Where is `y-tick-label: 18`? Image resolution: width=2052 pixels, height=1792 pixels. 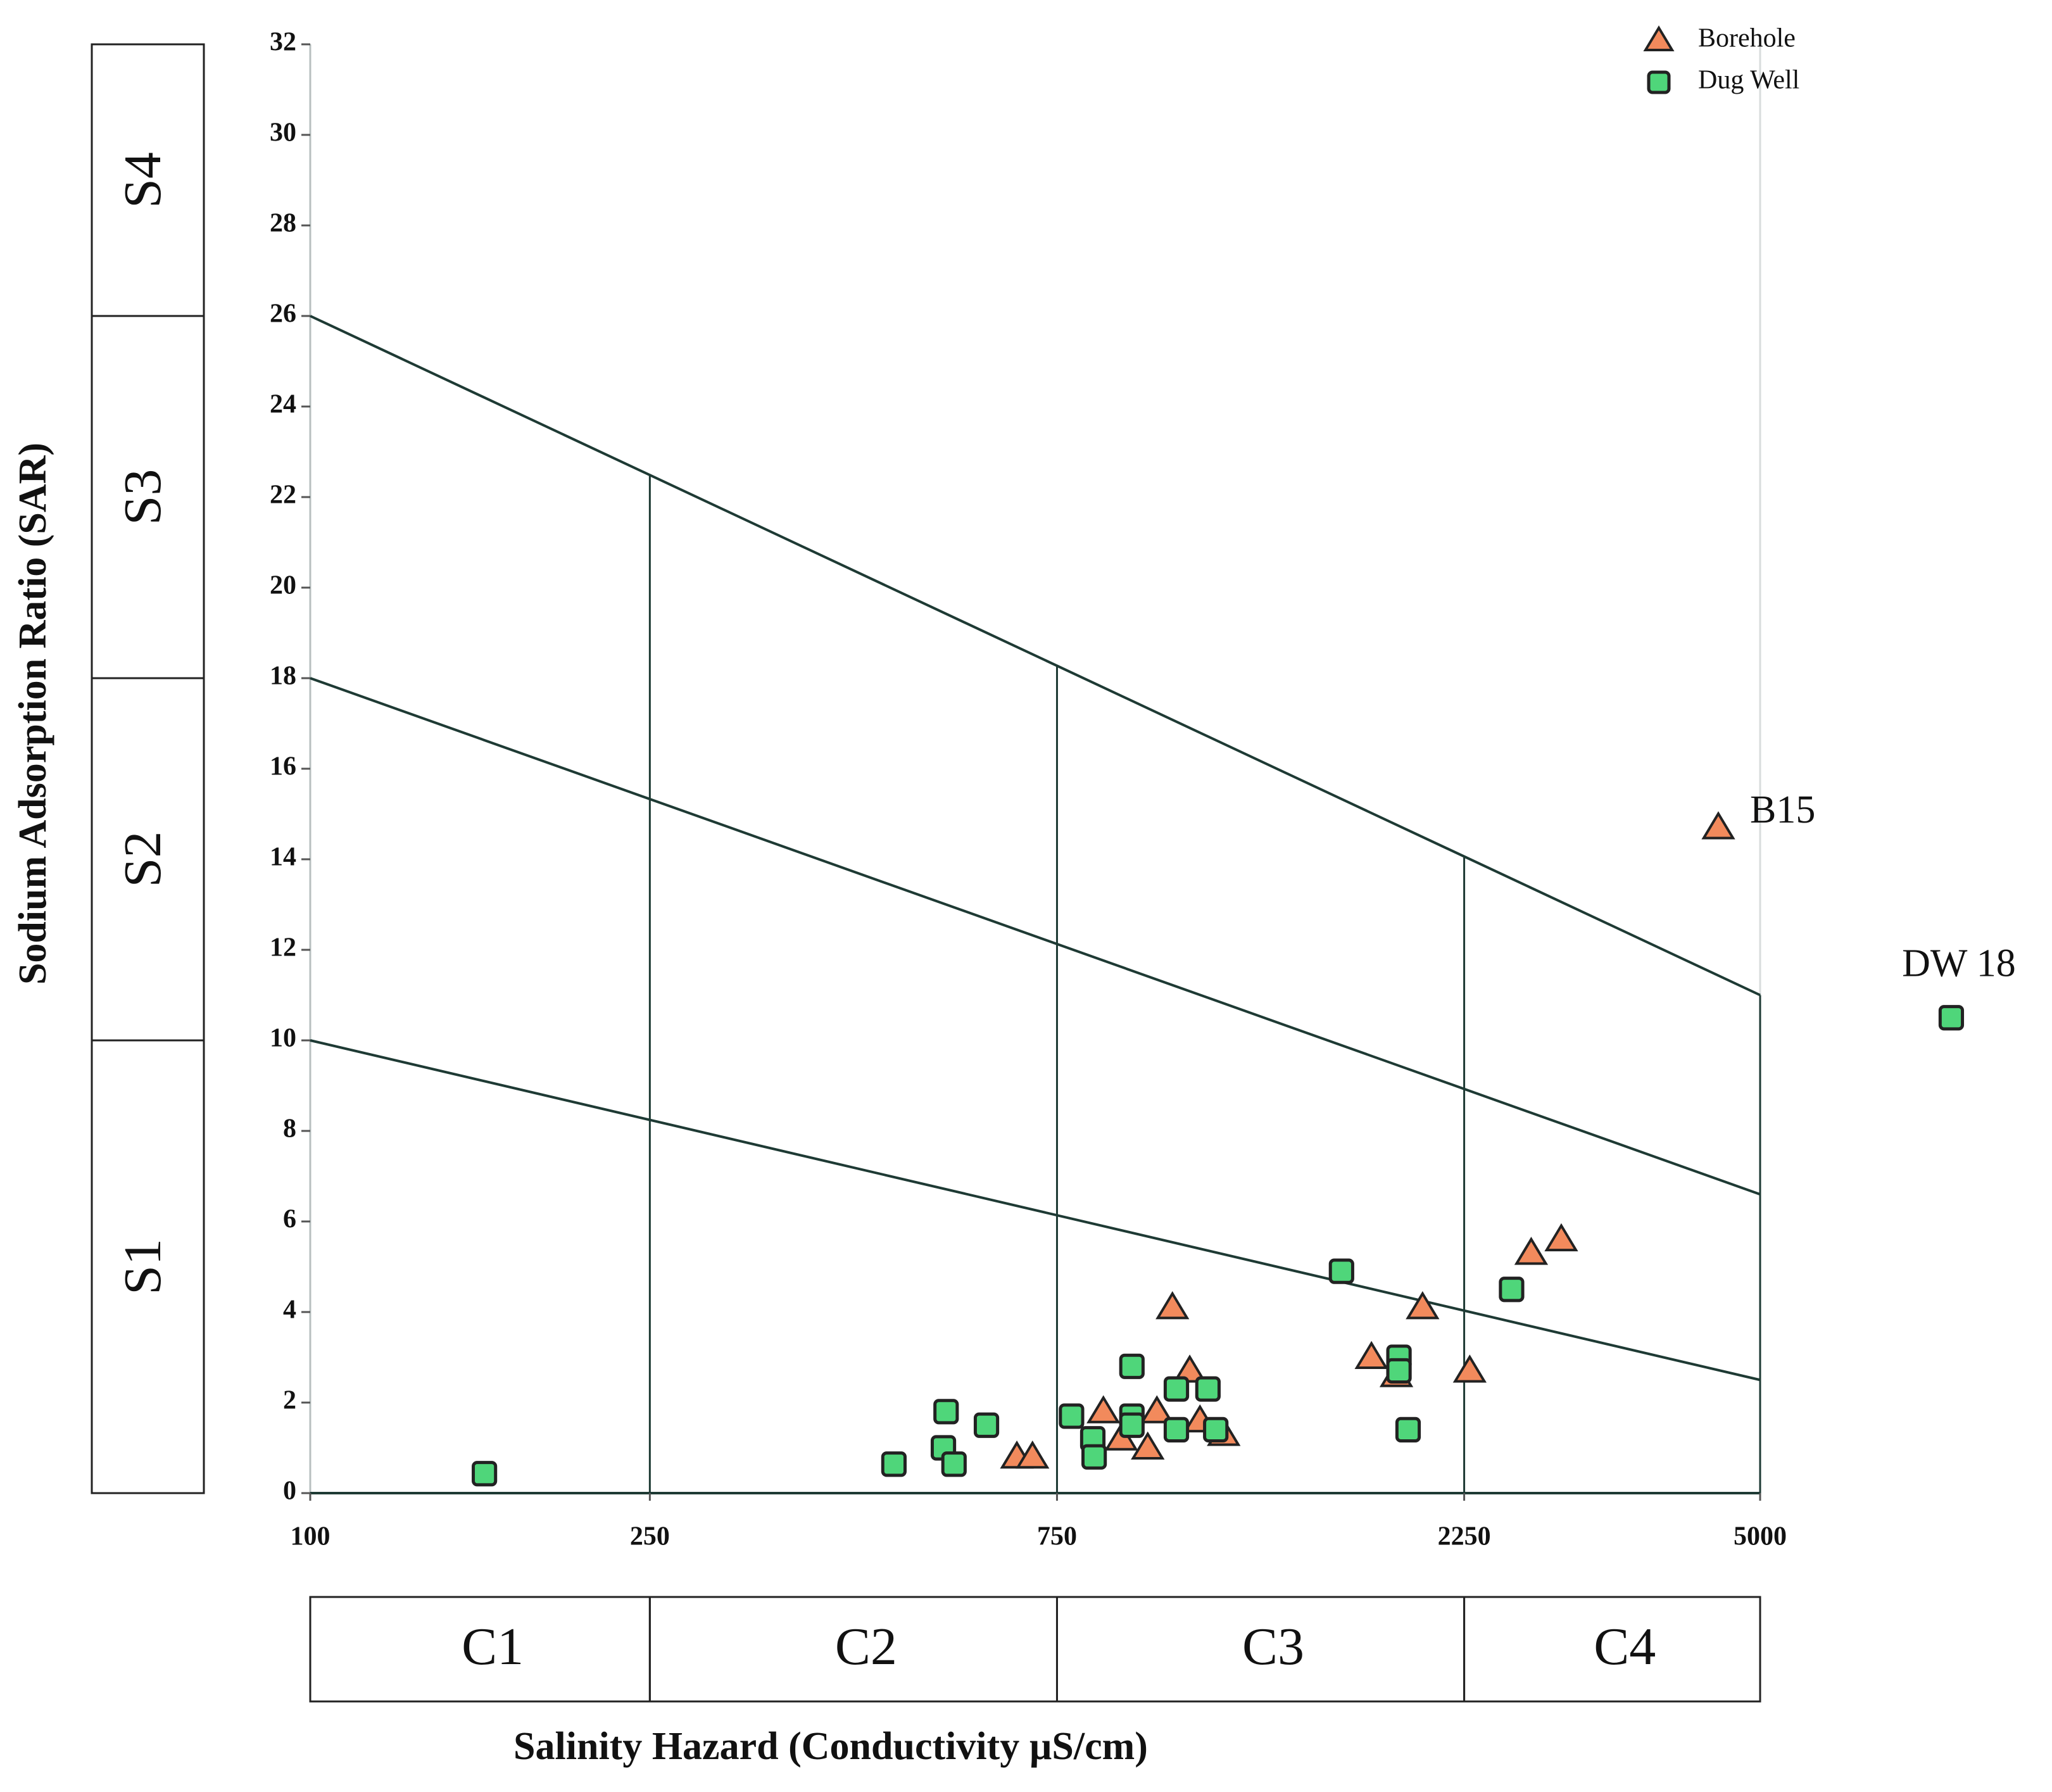
y-tick-label: 18 is located at coordinates (283, 676).